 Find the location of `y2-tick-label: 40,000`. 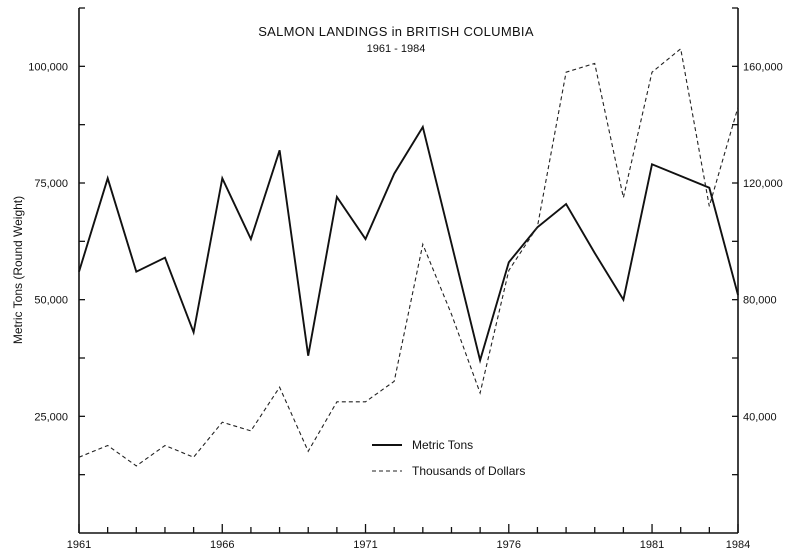

y2-tick-label: 40,000 is located at coordinates (760, 417).